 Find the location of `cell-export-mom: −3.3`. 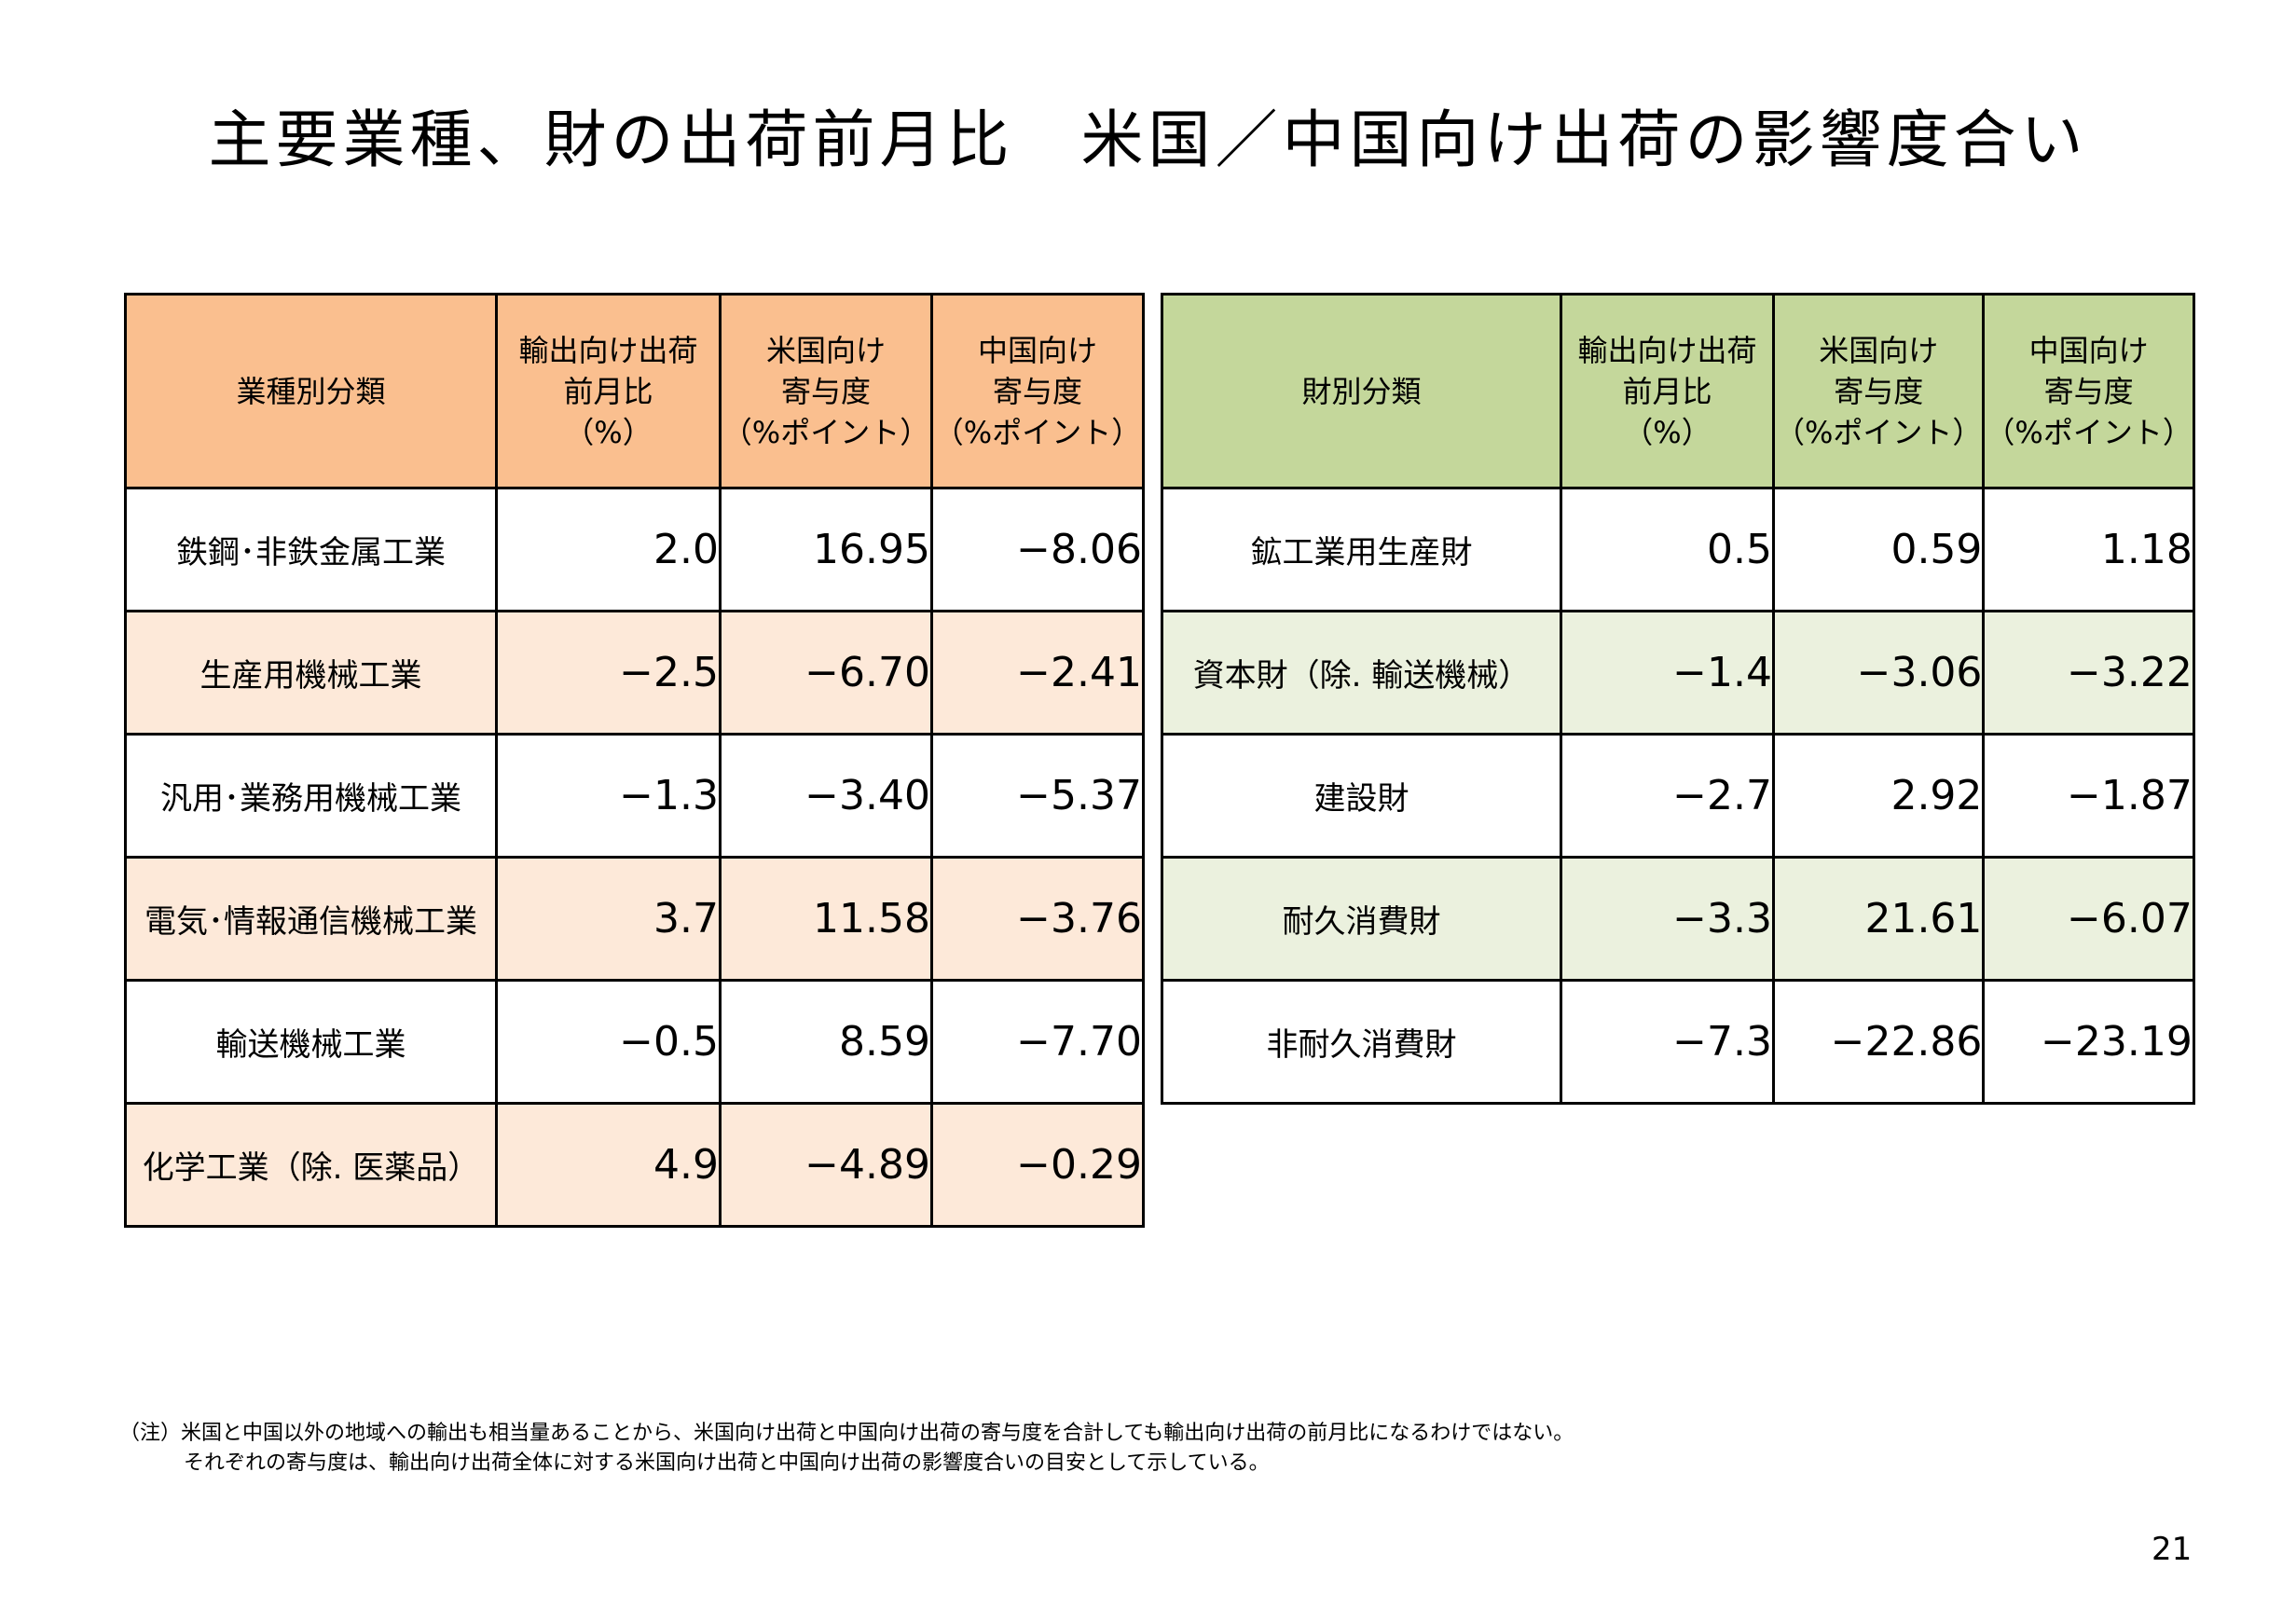

cell-export-mom: −3.3 is located at coordinates (1667, 919).